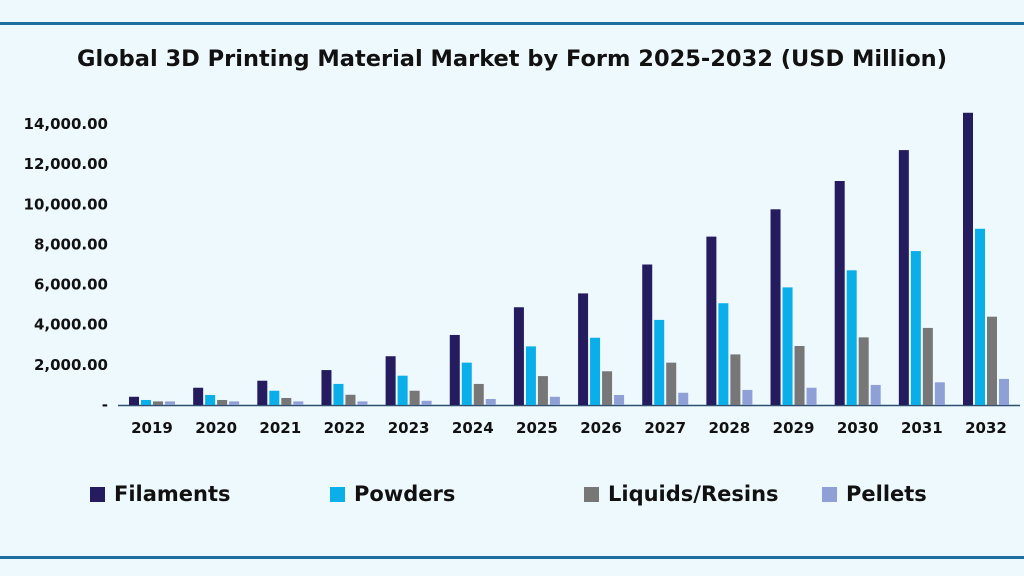 Image resolution: width=1024 pixels, height=576 pixels. I want to click on bar-liquids-resins-2020, so click(222, 402).